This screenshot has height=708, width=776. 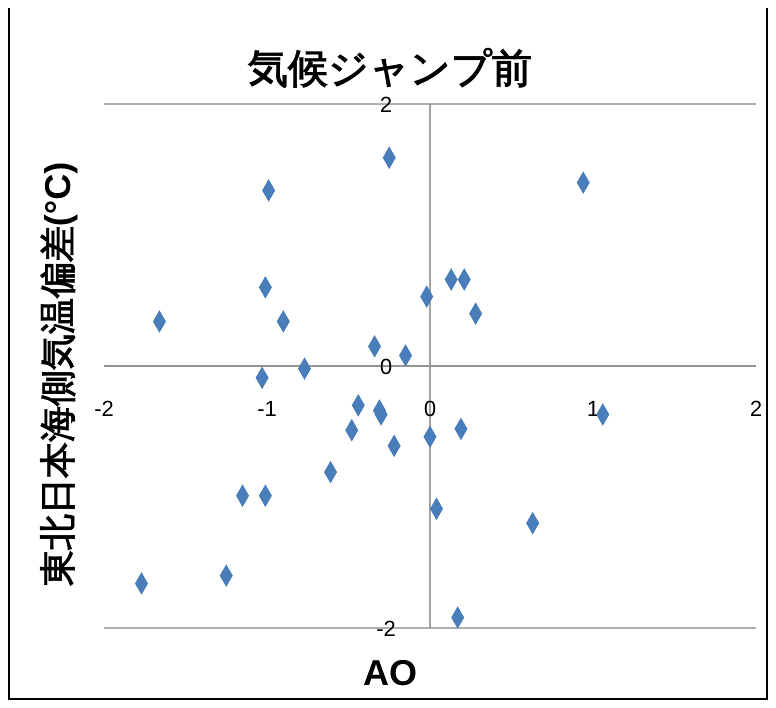 I want to click on y-axis-title: 東北日本海側気温偏差(°C), so click(x=57, y=375).